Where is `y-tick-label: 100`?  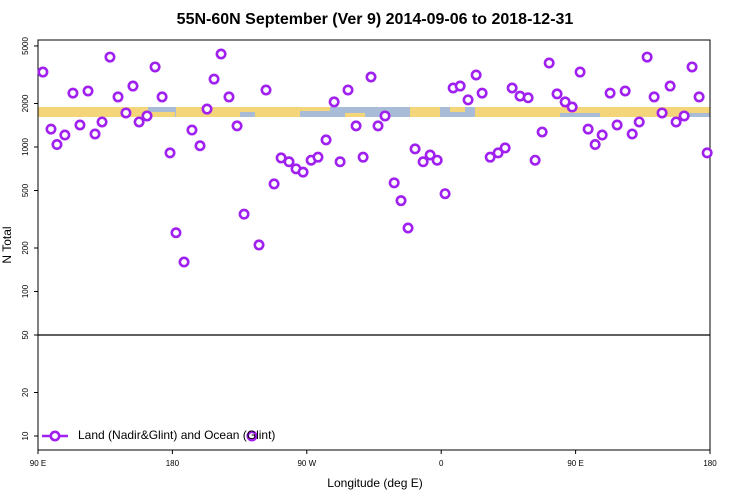
y-tick-label: 100 is located at coordinates (25, 291).